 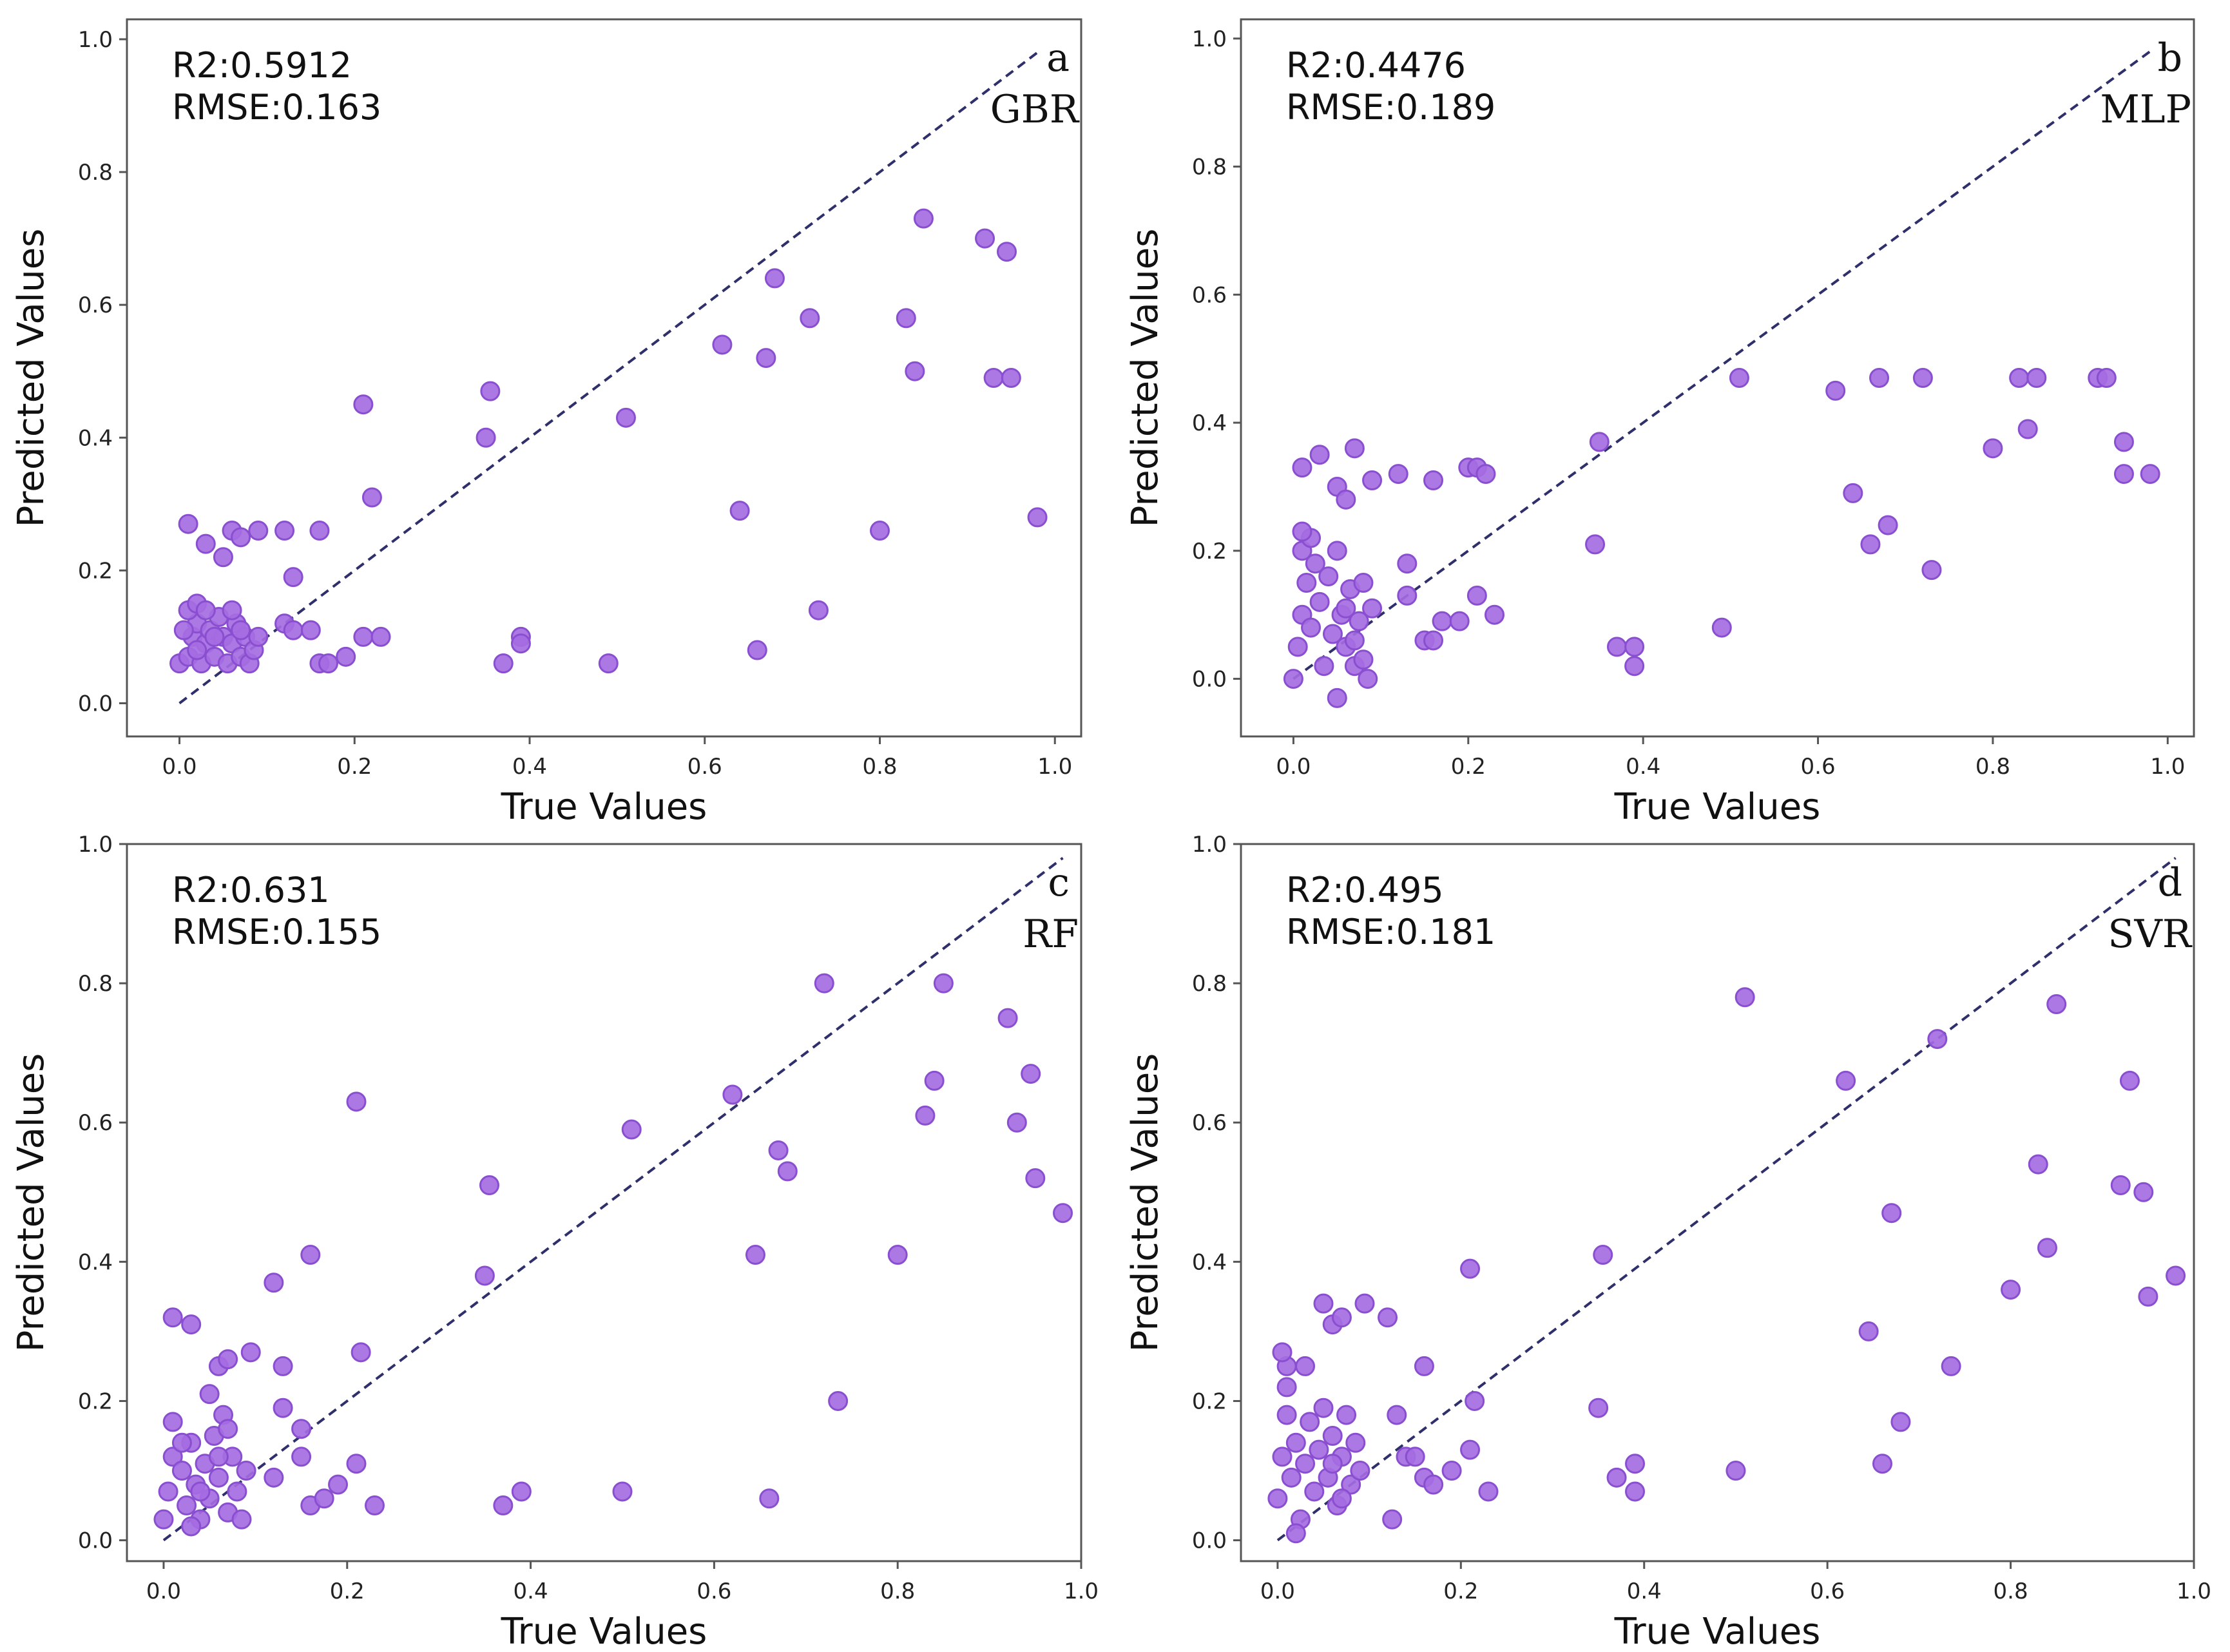 I want to click on x-tick-label: 0.4, so click(x=529, y=767).